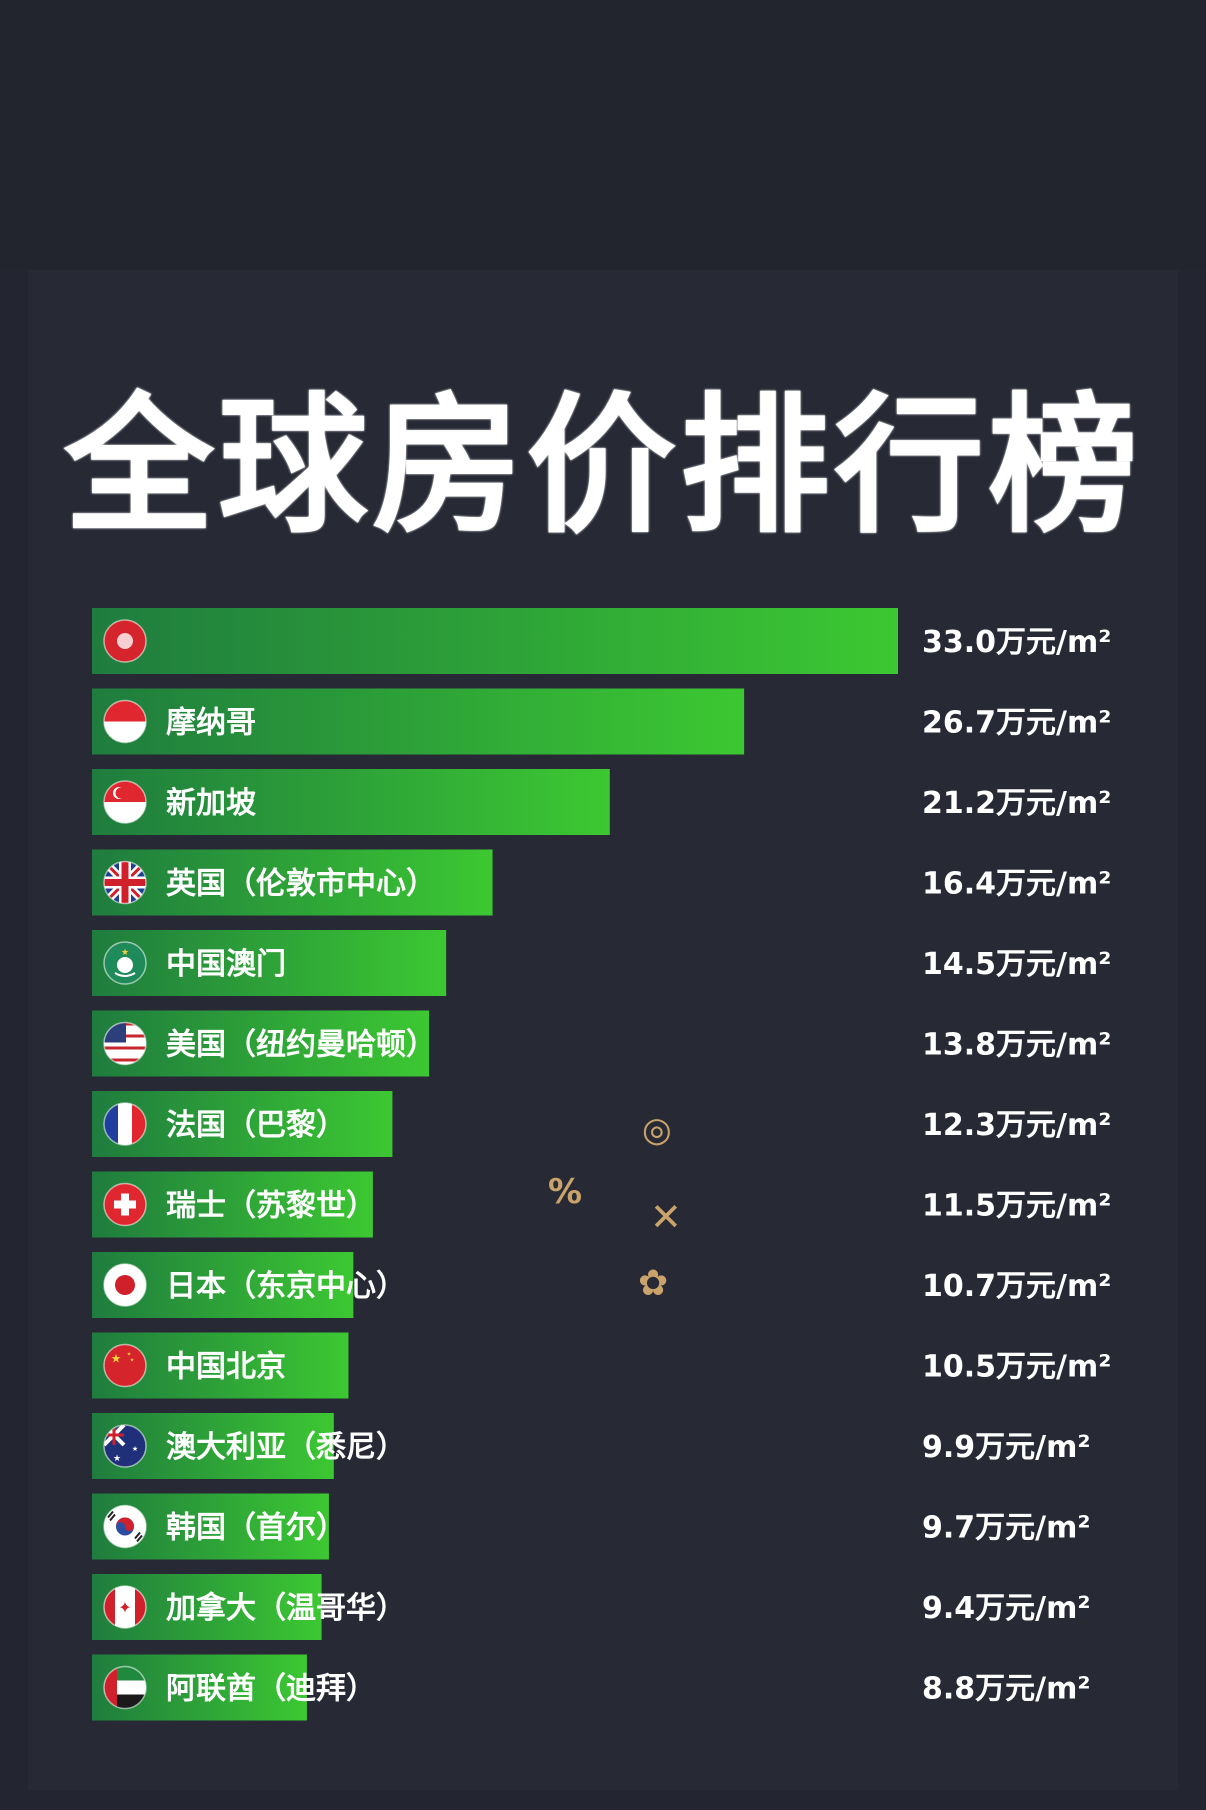  I want to click on bar-value-label: 11.5万元/m², so click(1016, 1206).